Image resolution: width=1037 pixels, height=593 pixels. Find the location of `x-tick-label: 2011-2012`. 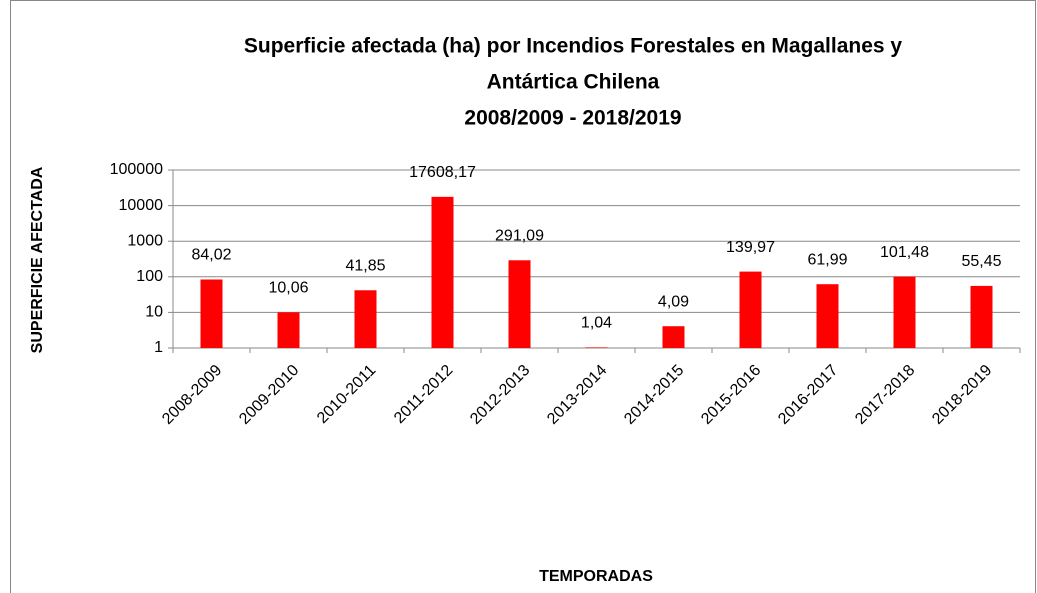

x-tick-label: 2011-2012 is located at coordinates (423, 394).